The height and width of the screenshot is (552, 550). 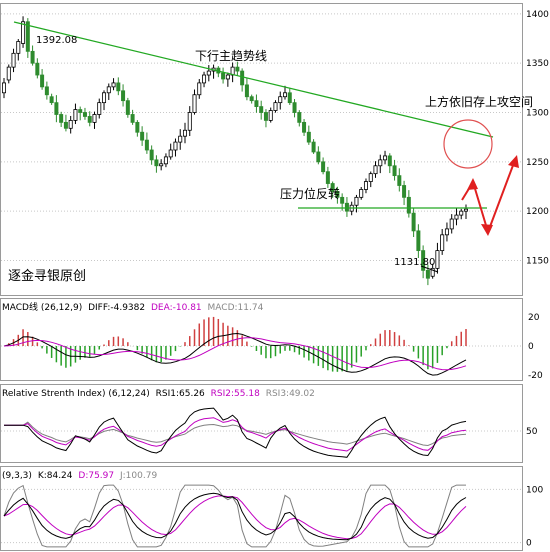 What do you see at coordinates (180, 394) in the screenshot?
I see `rsi1-label: RSI1:65.26` at bounding box center [180, 394].